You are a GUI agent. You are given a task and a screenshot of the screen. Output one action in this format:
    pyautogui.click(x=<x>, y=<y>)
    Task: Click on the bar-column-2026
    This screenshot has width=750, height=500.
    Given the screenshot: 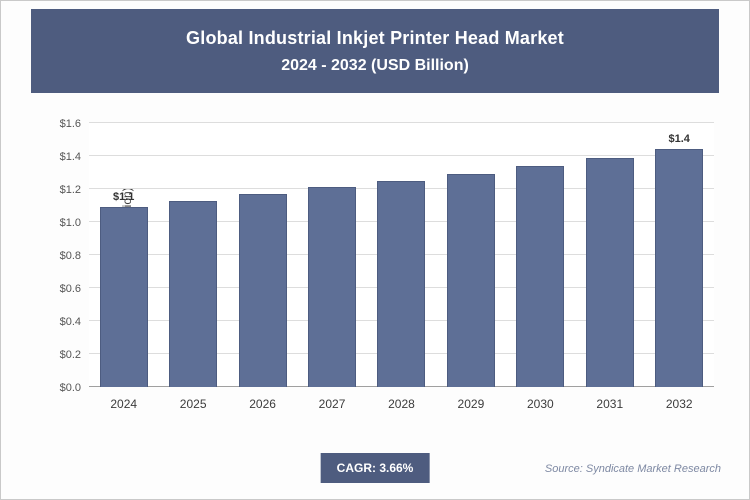 What is the action you would take?
    pyautogui.click(x=262, y=255)
    